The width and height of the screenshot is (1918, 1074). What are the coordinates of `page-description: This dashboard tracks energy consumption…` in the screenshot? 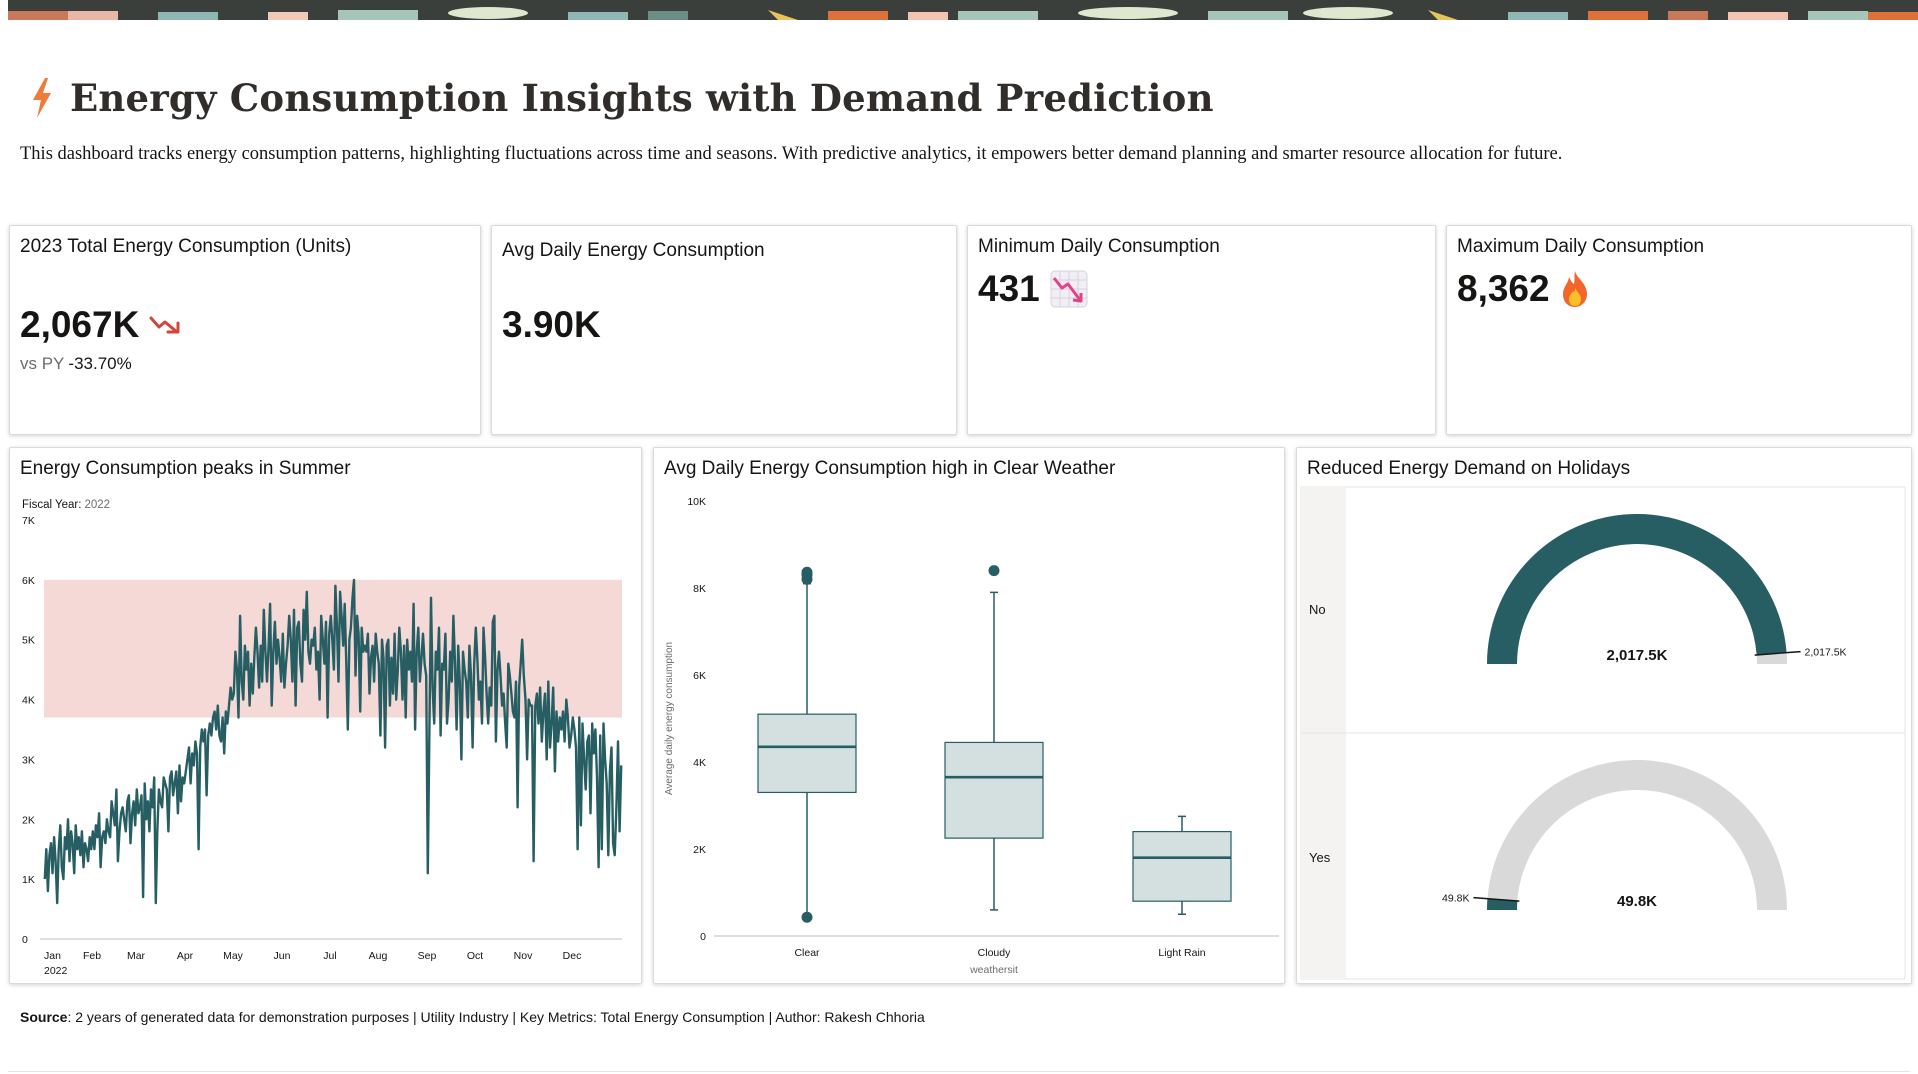 It's located at (791, 154).